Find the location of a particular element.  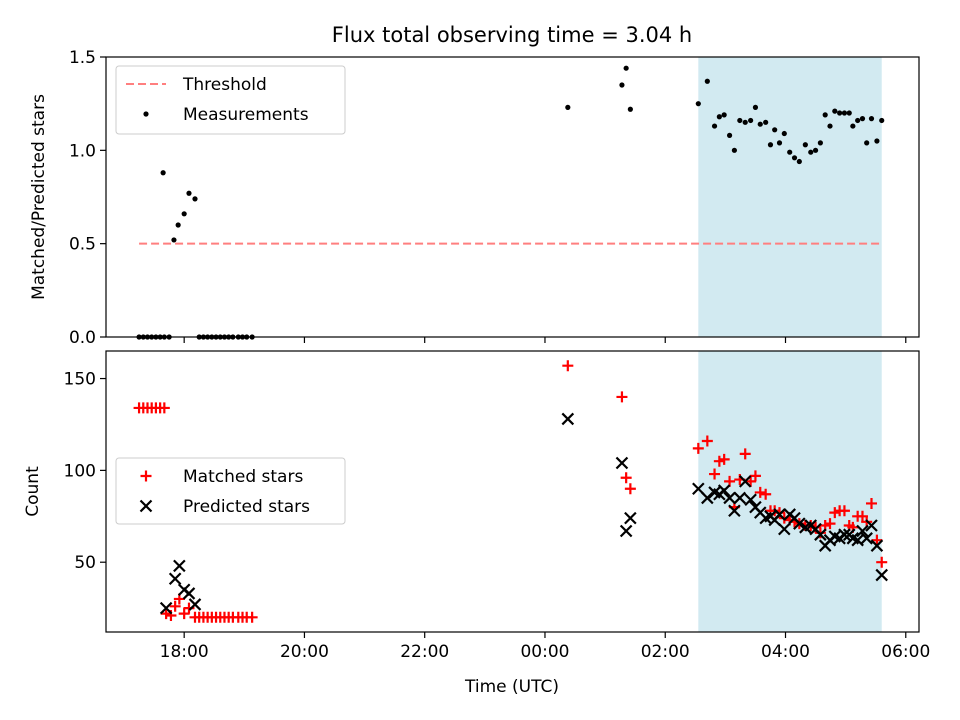

counts-legend-box is located at coordinates (230, 491).